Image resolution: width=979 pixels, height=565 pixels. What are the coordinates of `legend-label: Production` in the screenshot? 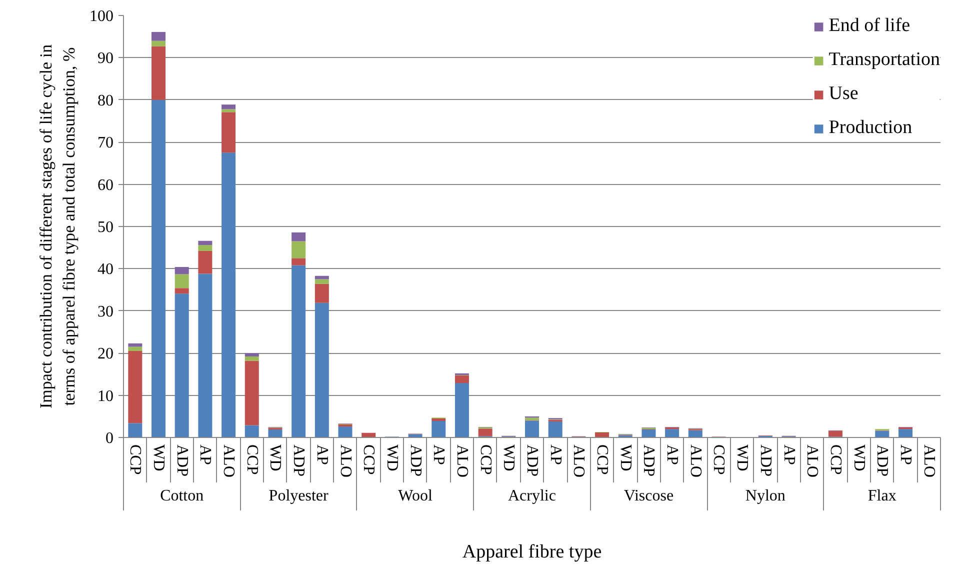 It's located at (870, 128).